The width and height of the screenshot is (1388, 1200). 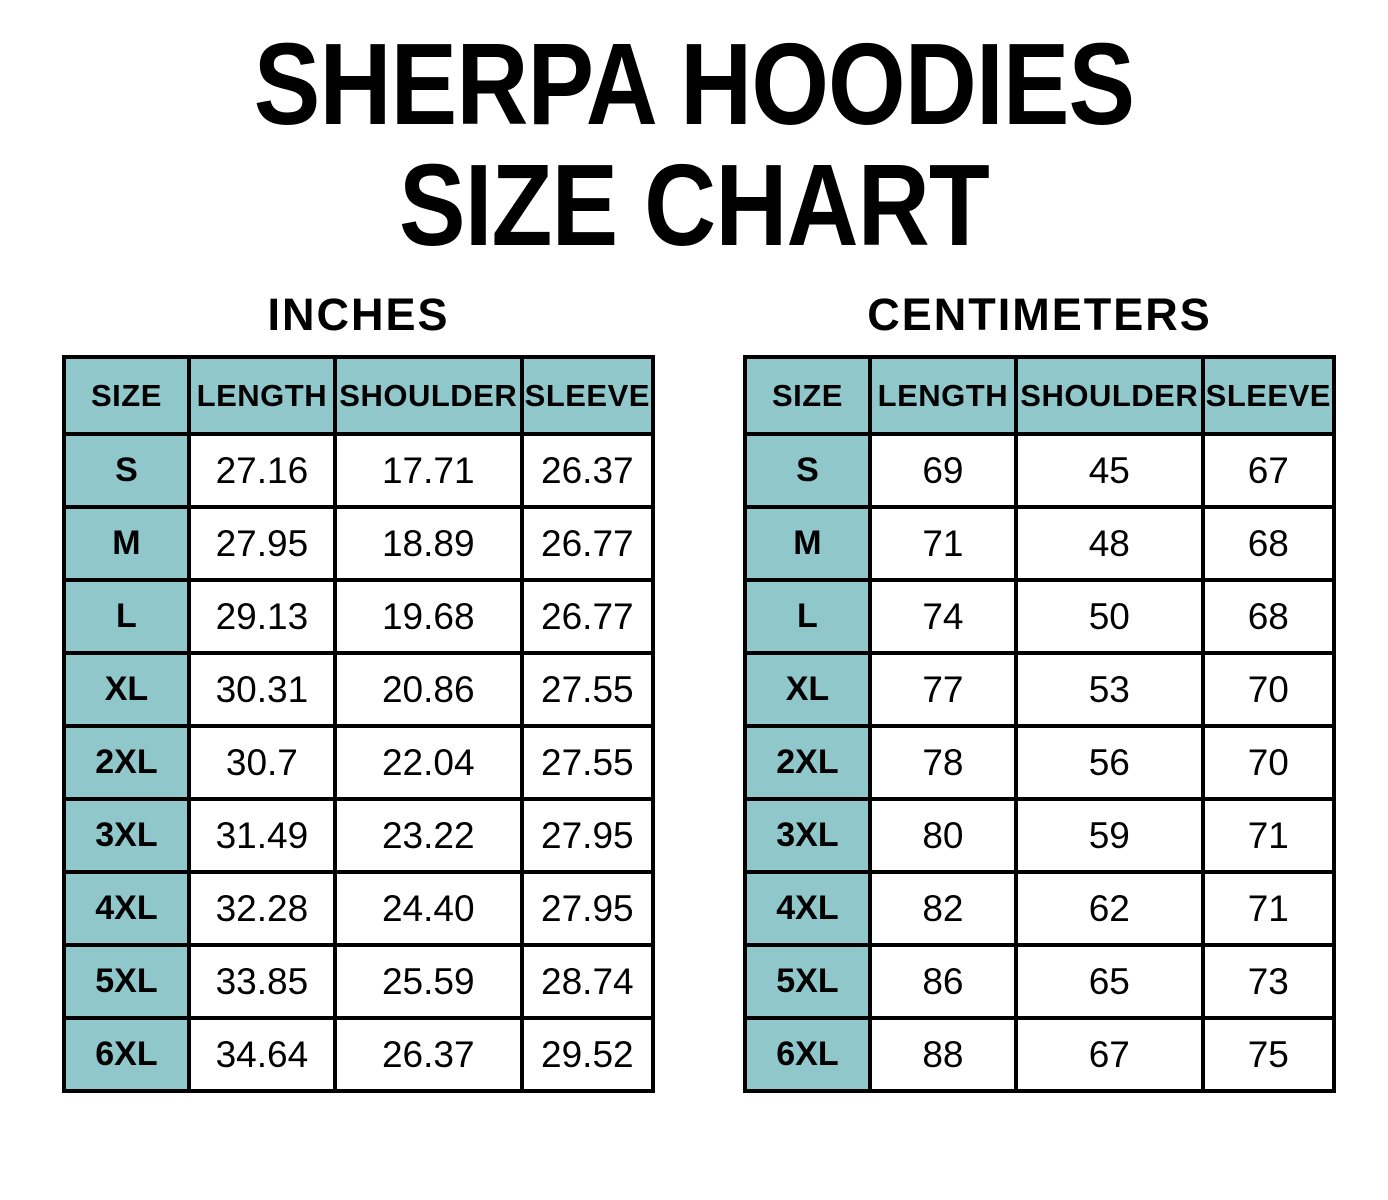 What do you see at coordinates (1109, 909) in the screenshot?
I see `measurement-value-cell: 62` at bounding box center [1109, 909].